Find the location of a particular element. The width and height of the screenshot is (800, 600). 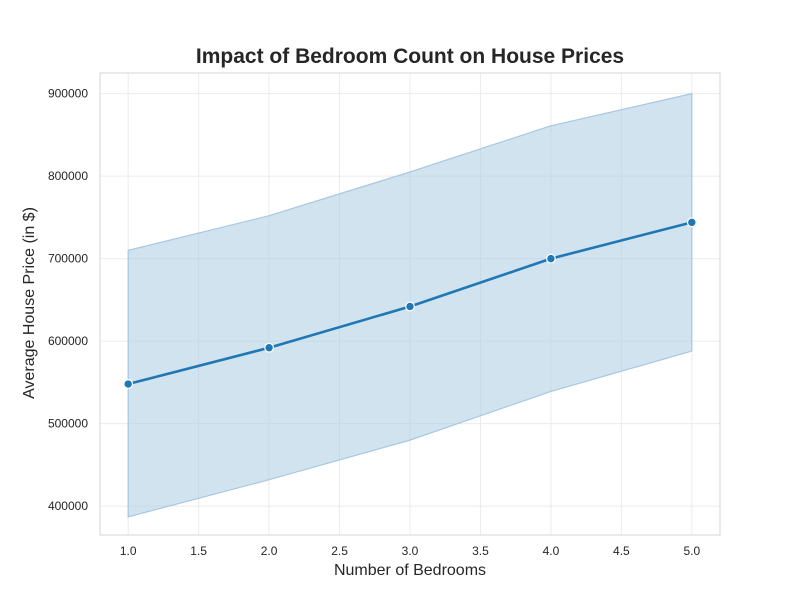

chart-title: Impact of Bedroom Count on House Prices is located at coordinates (410, 56).